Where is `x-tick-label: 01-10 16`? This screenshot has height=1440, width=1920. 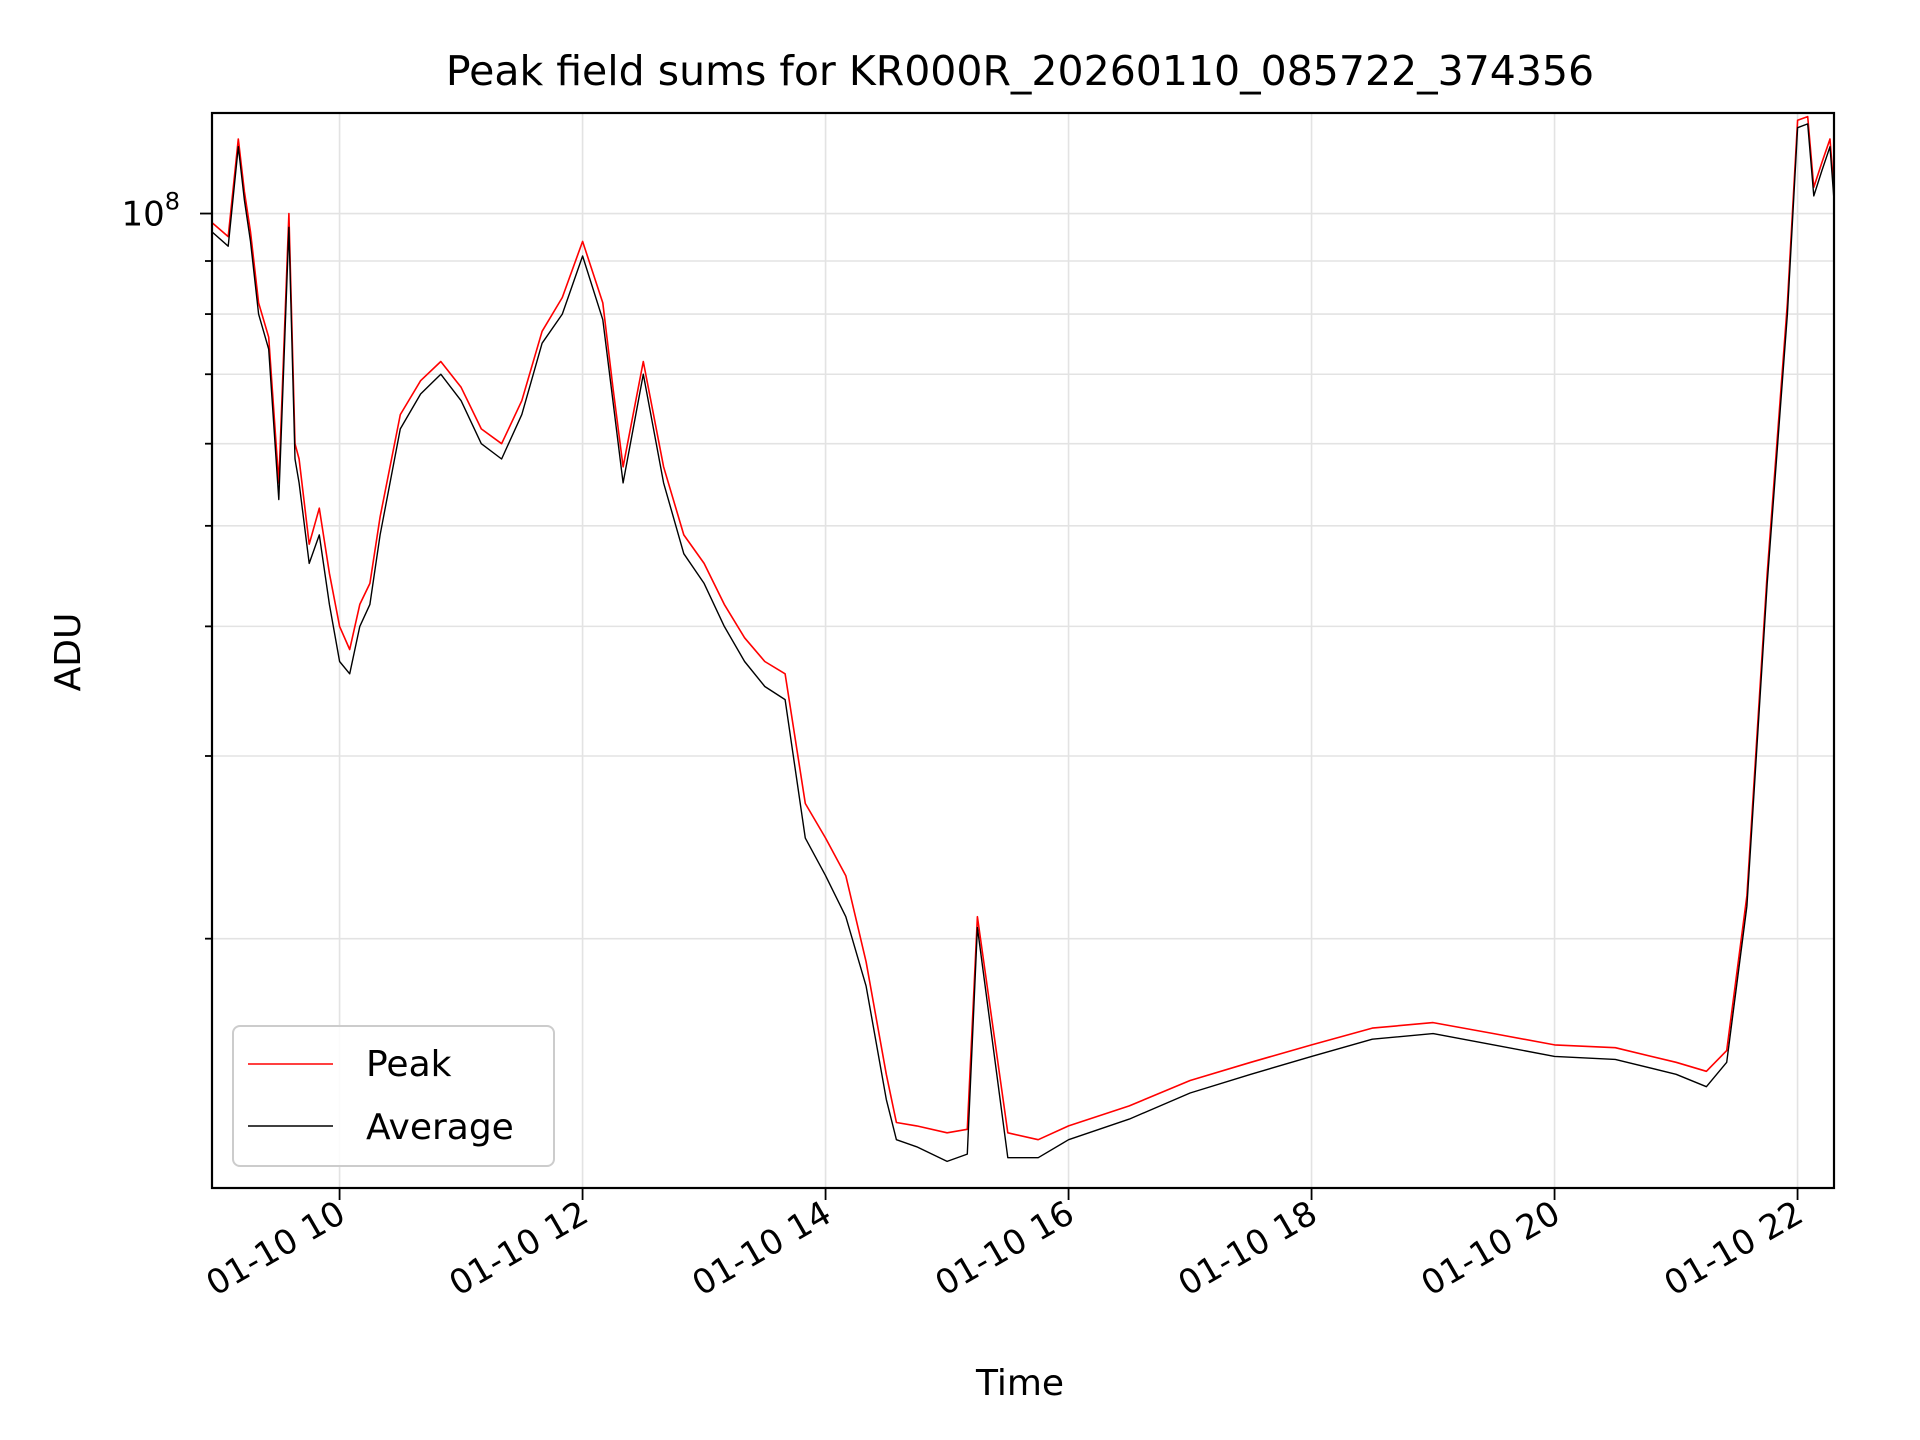
x-tick-label: 01-10 16 is located at coordinates (1005, 1248).